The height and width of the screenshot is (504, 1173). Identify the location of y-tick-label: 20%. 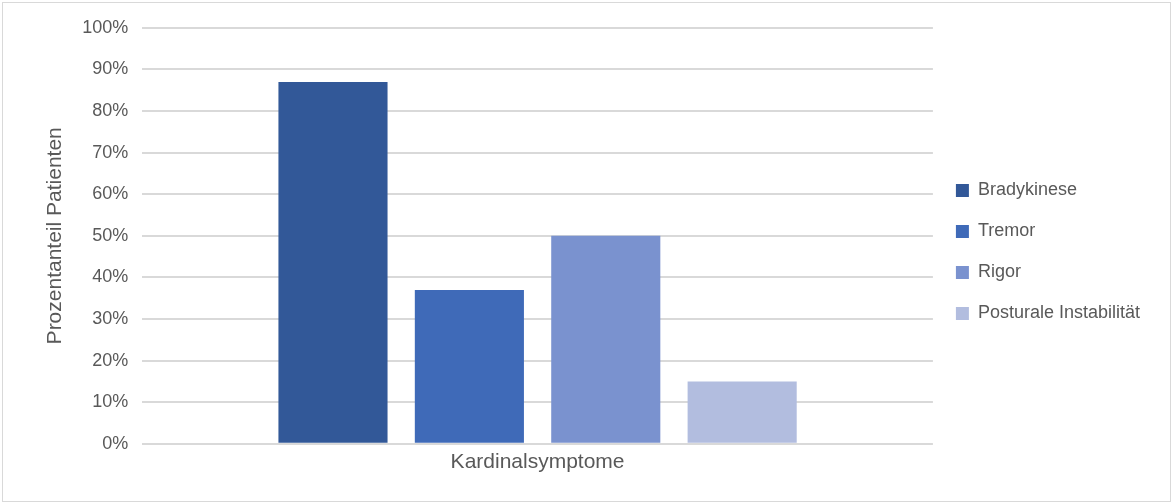
(110, 359).